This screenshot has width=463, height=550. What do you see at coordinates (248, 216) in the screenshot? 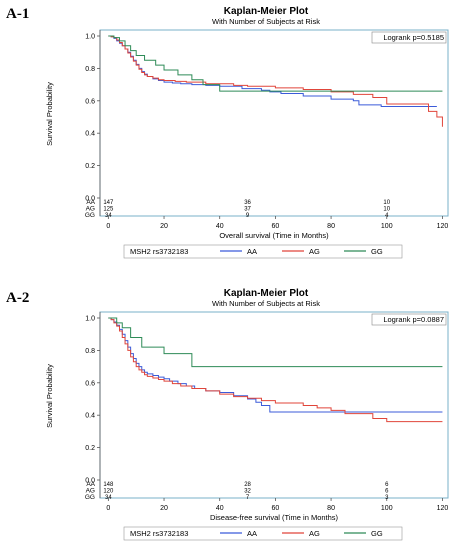
I see `risk-count: 9` at bounding box center [248, 216].